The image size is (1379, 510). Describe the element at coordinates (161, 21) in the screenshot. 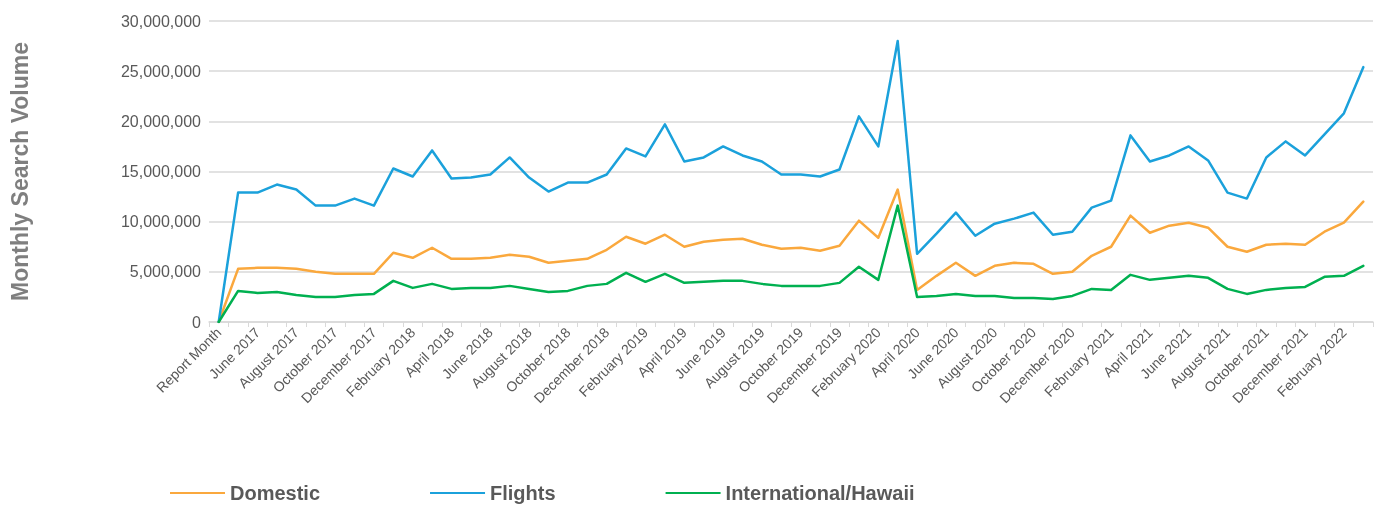

I see `y-tick-label: 30,000,000` at that location.